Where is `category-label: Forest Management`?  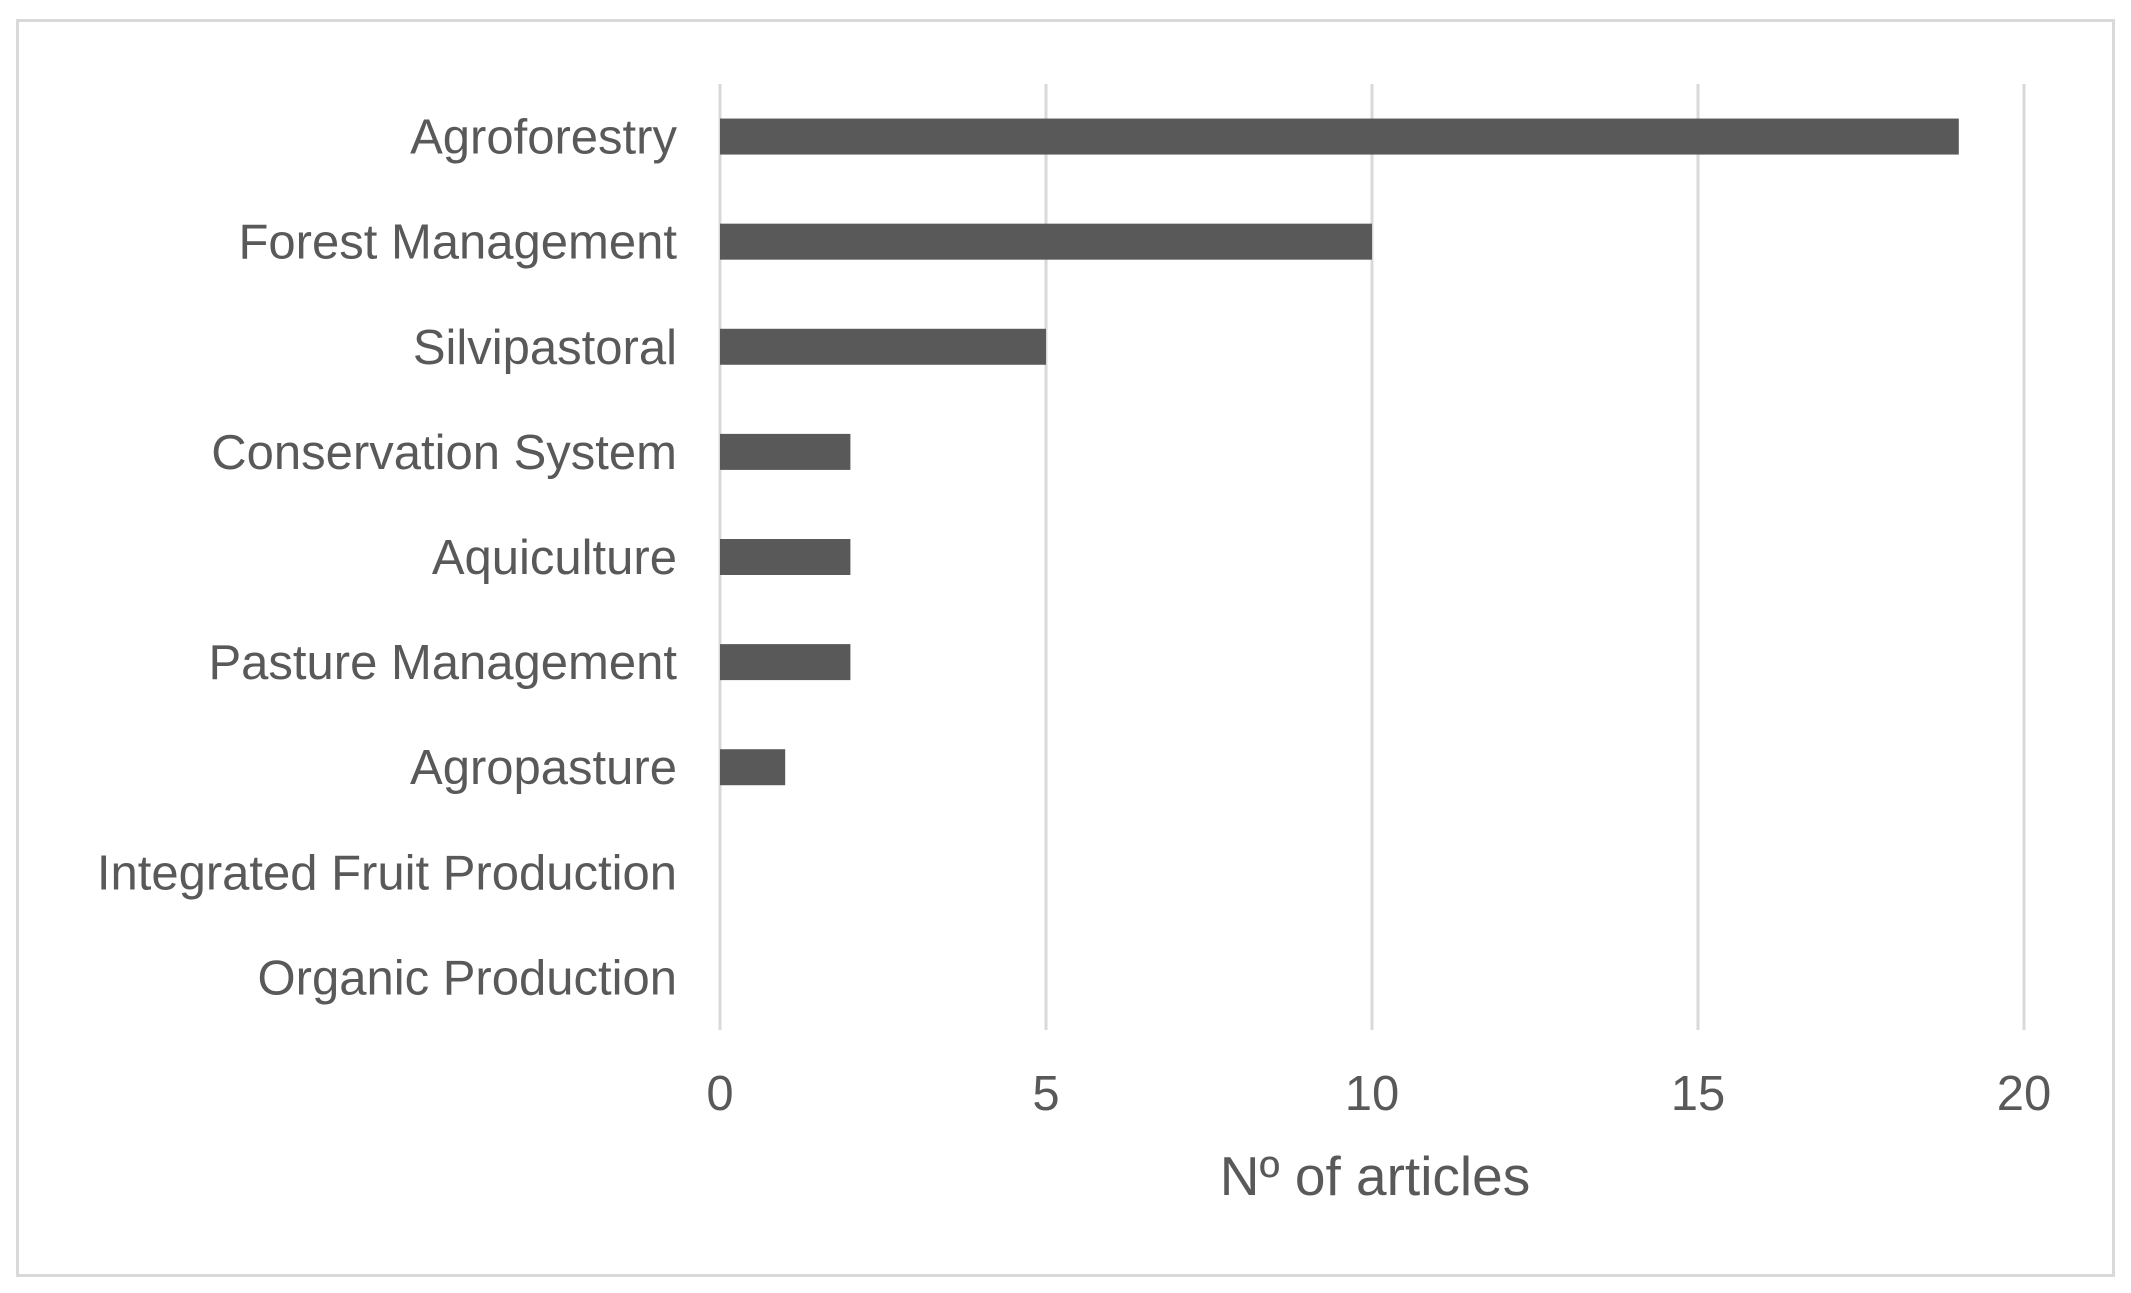
category-label: Forest Management is located at coordinates (458, 243).